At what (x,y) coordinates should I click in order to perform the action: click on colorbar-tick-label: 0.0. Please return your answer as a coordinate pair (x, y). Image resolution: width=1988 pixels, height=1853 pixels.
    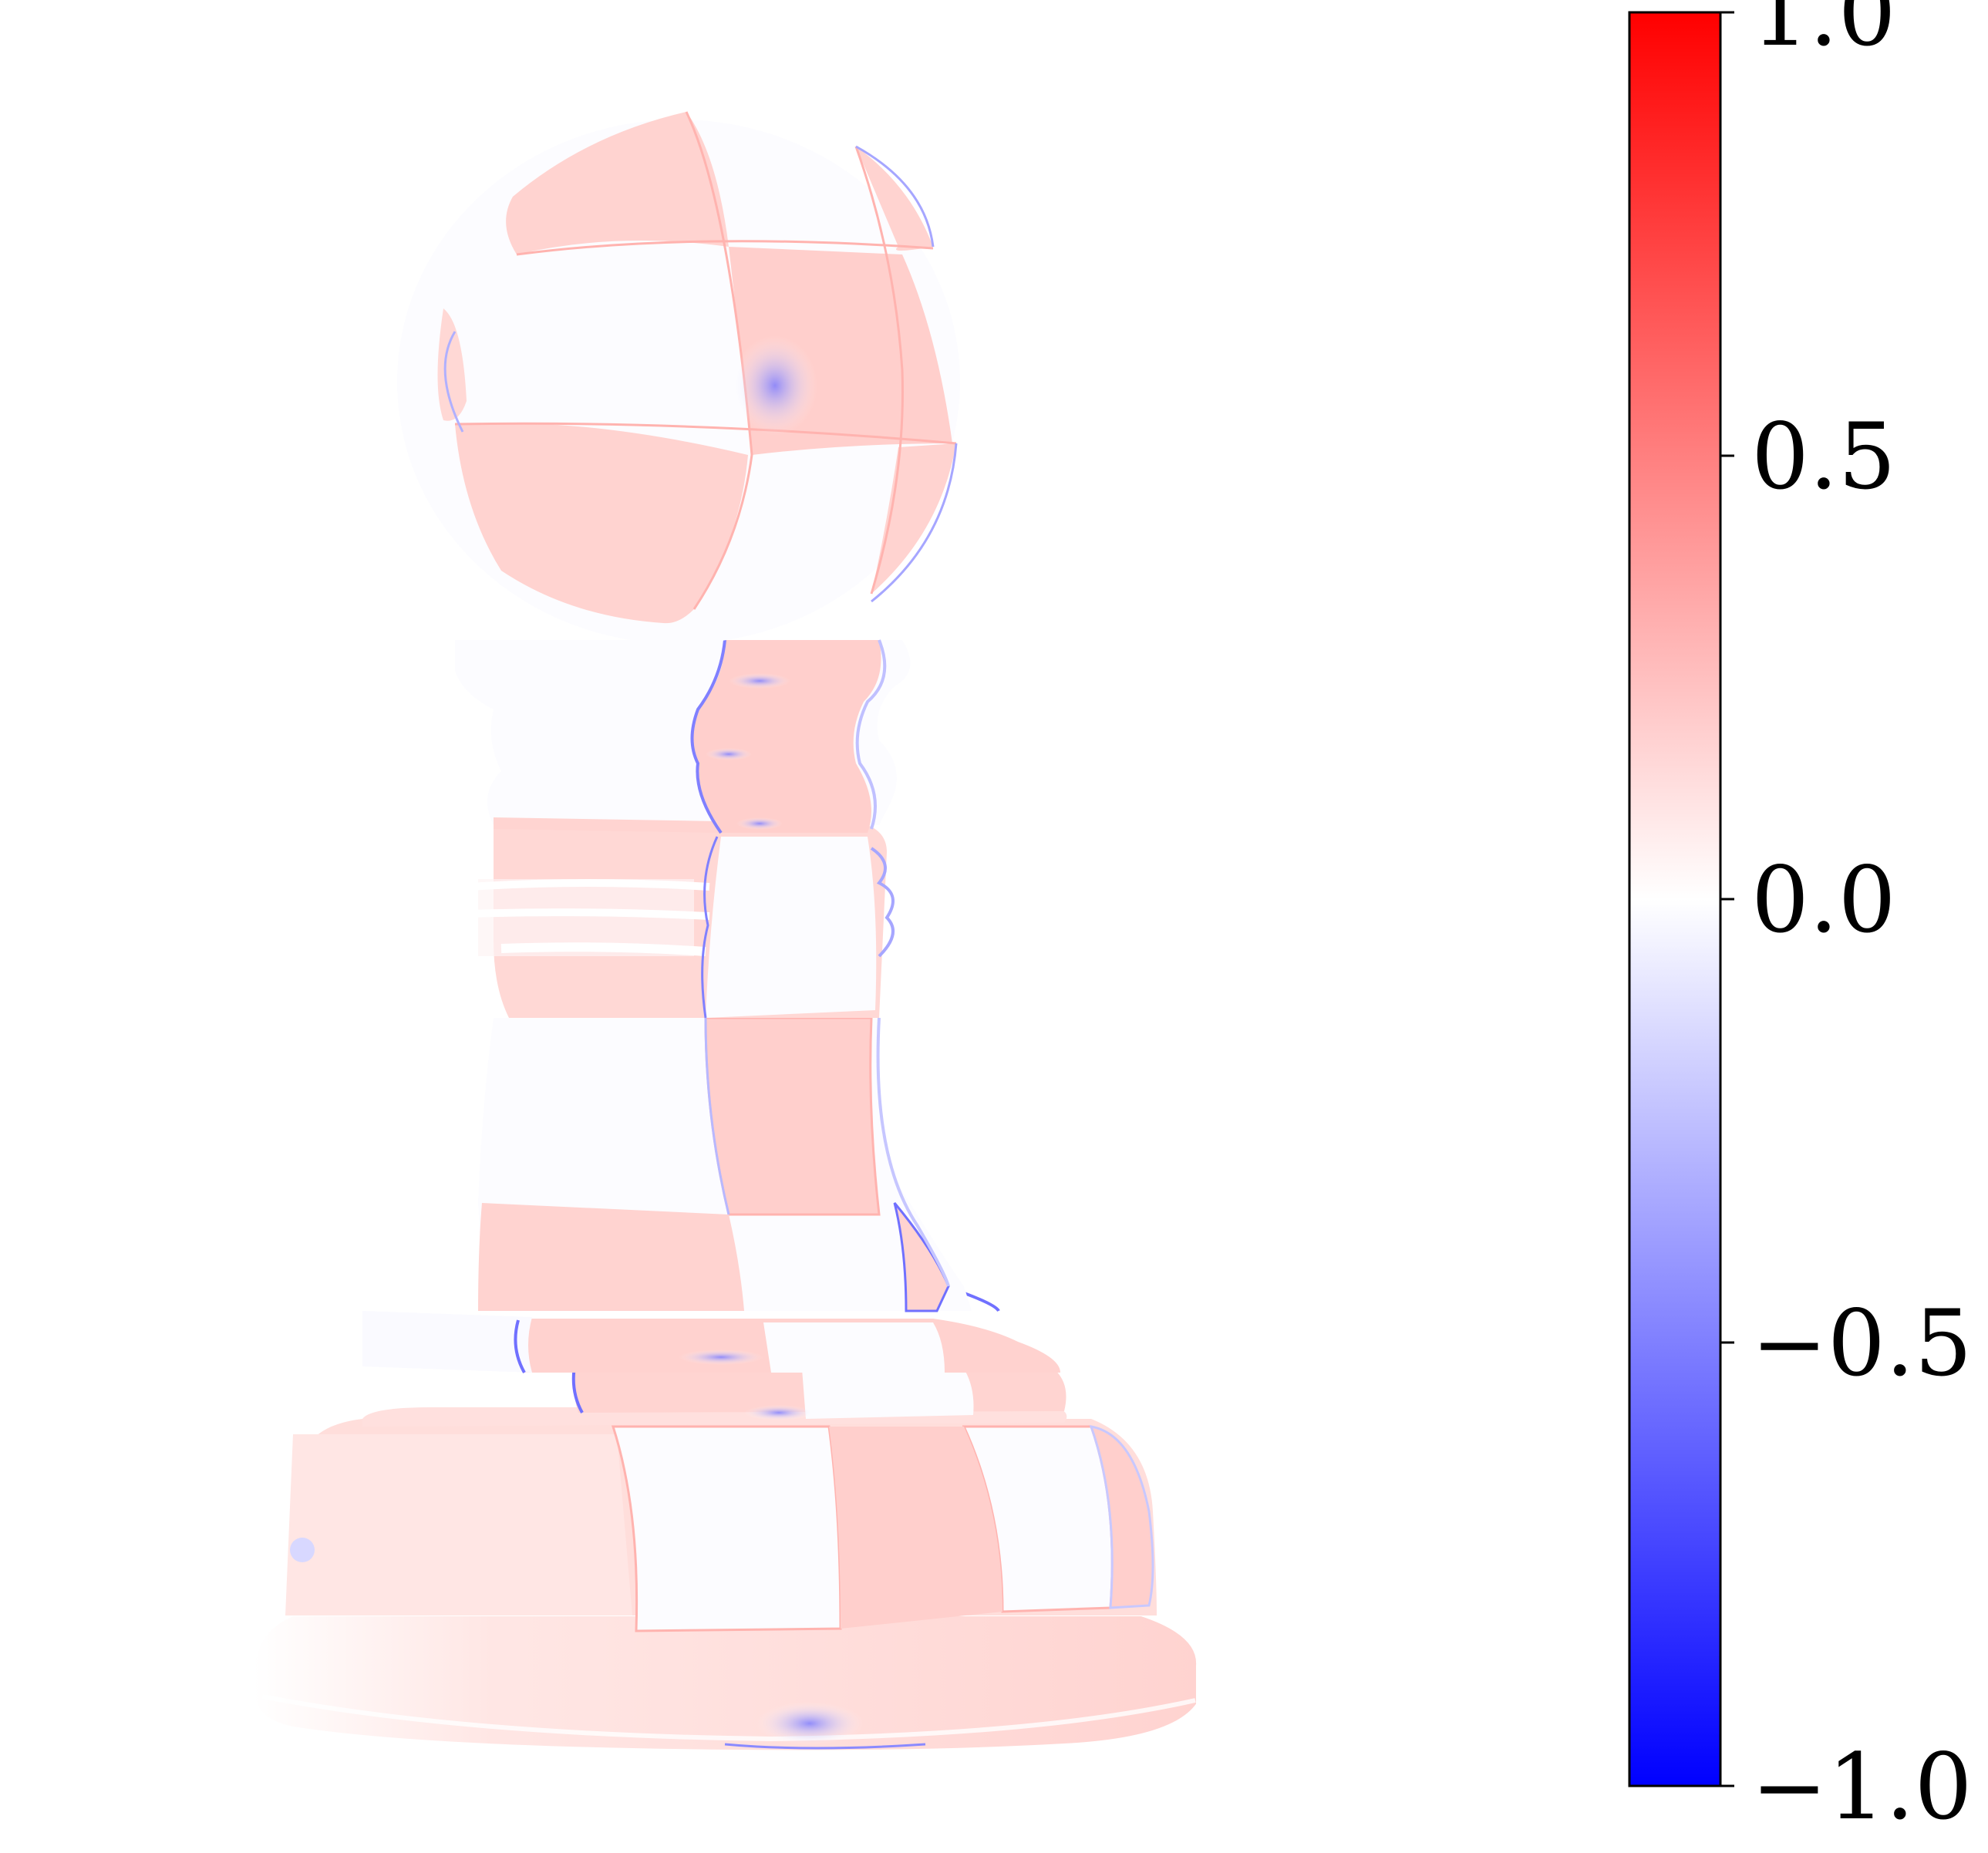
    Looking at the image, I should click on (1823, 900).